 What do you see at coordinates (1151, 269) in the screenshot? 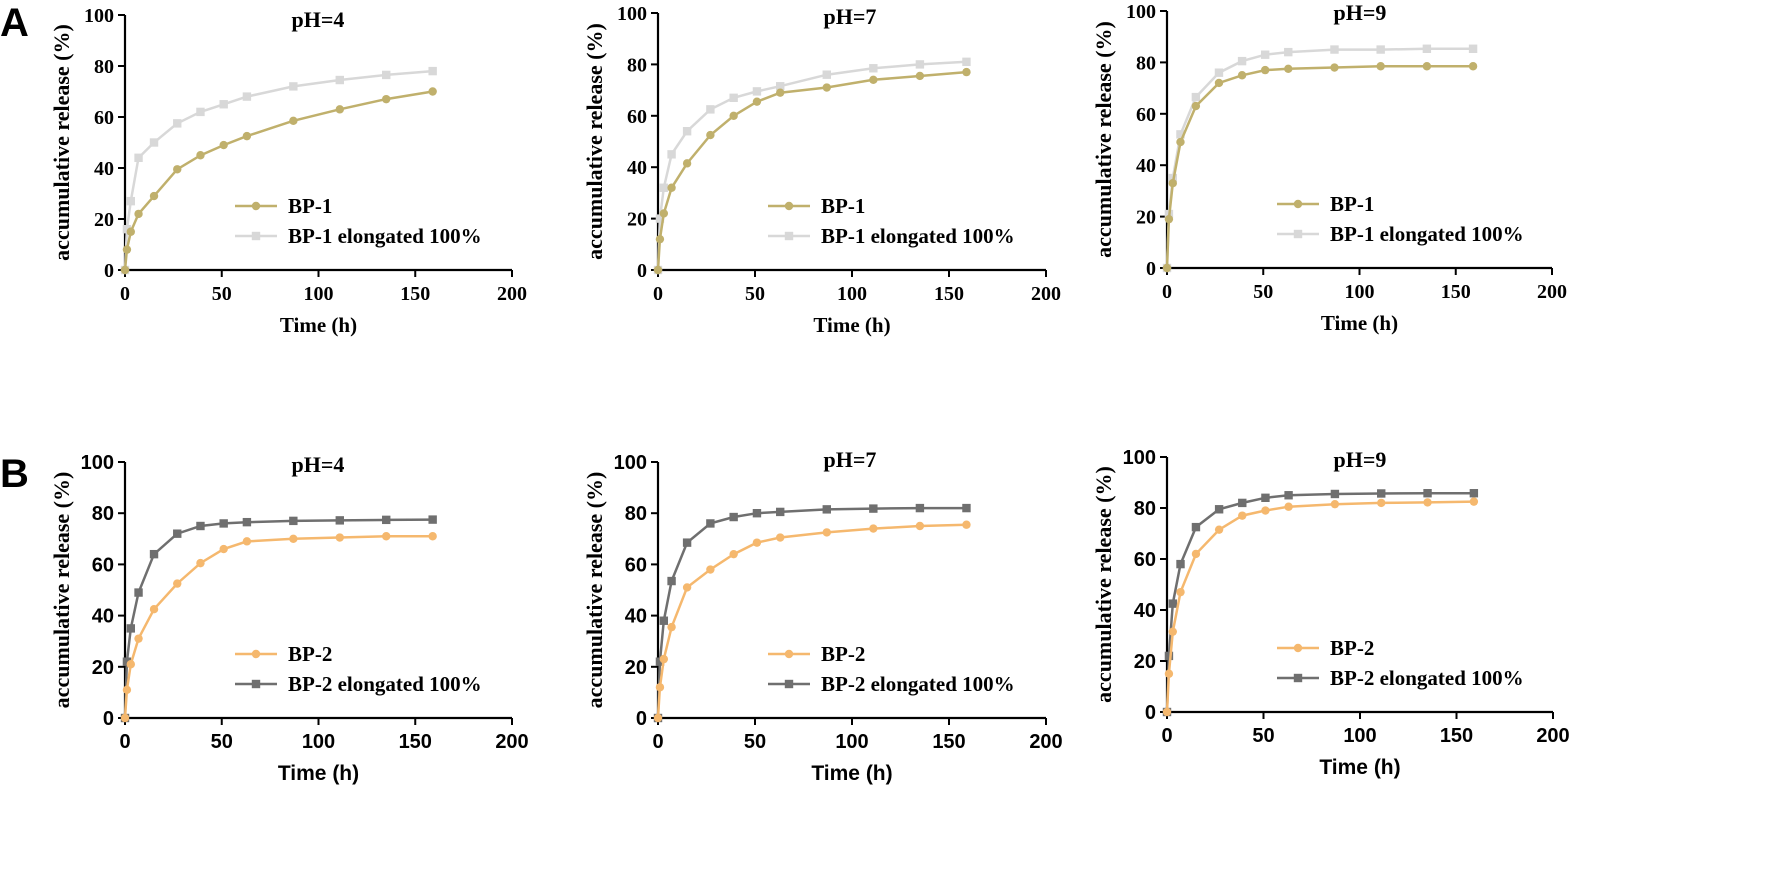
I see `y-tick-label: 0` at bounding box center [1151, 269].